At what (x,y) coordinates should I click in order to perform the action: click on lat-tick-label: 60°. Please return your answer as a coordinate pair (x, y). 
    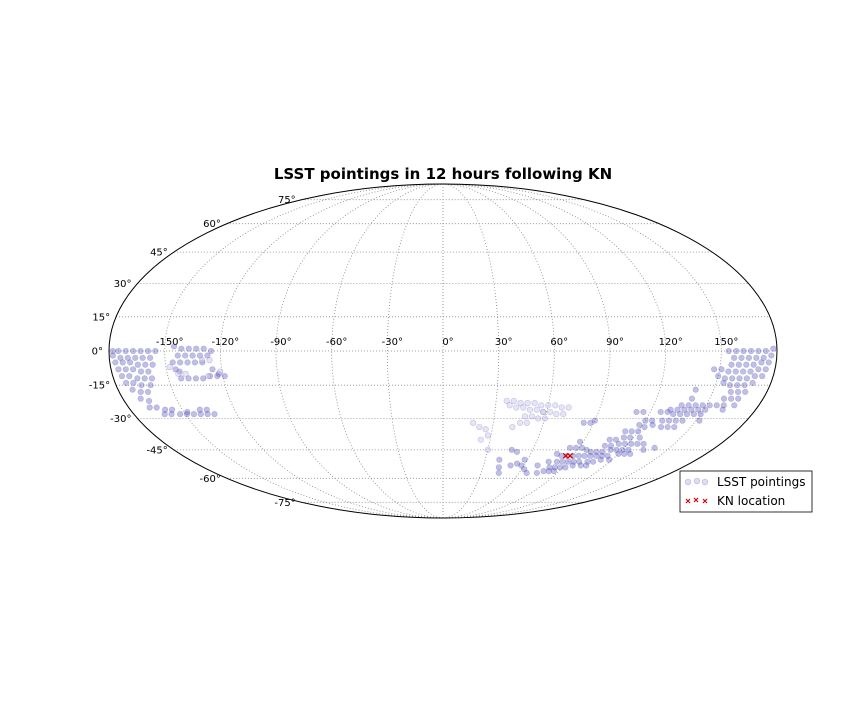
    Looking at the image, I should click on (212, 224).